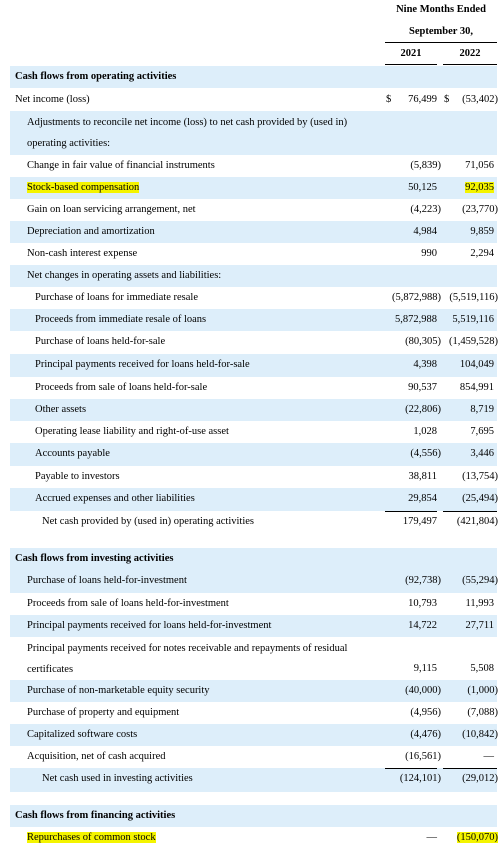 Image resolution: width=503 pixels, height=851 pixels. I want to click on value: 27,711, so click(480, 625).